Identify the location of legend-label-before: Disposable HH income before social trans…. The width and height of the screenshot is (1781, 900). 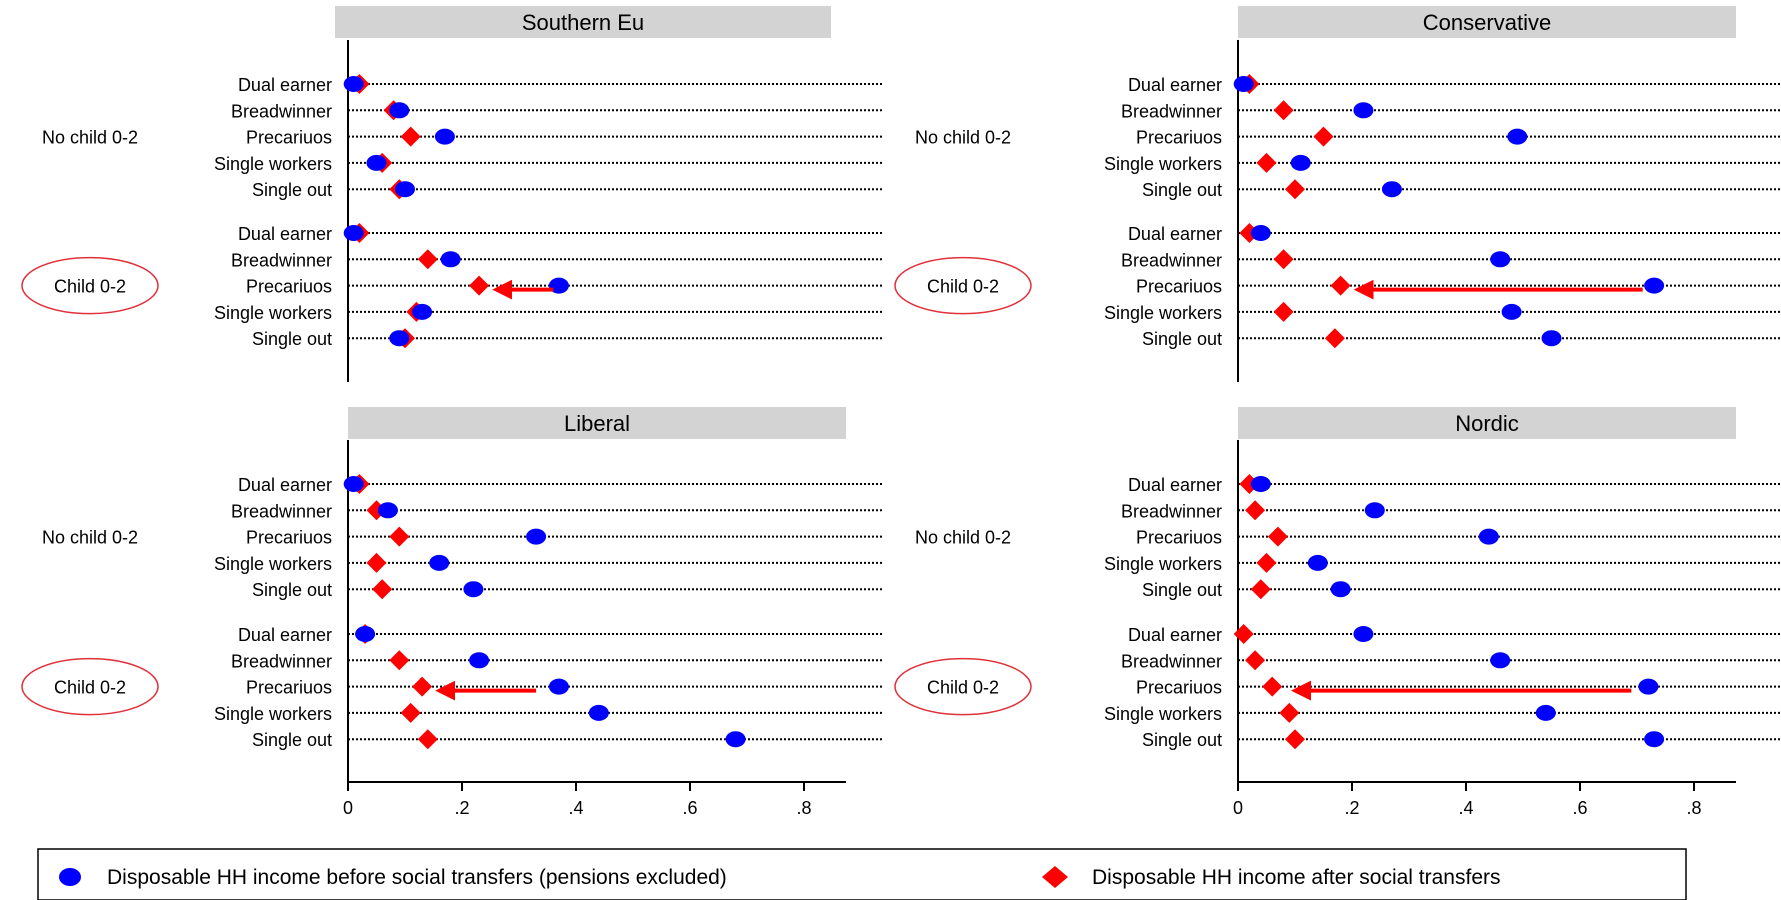
(417, 877).